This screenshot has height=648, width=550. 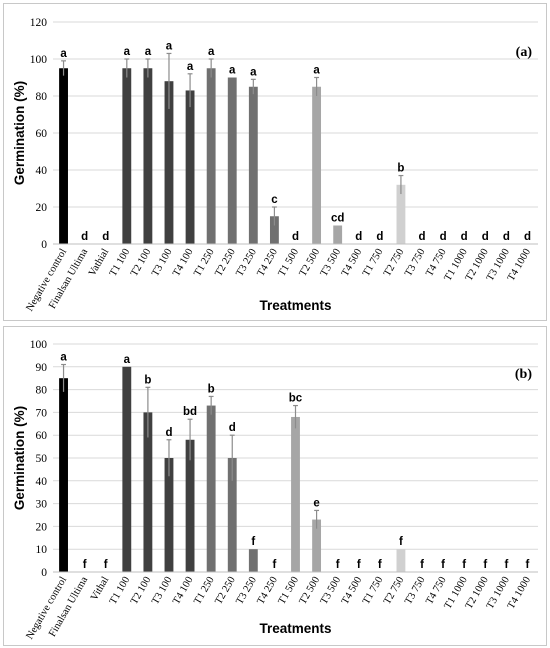 I want to click on significance-letter: e, so click(x=316, y=503).